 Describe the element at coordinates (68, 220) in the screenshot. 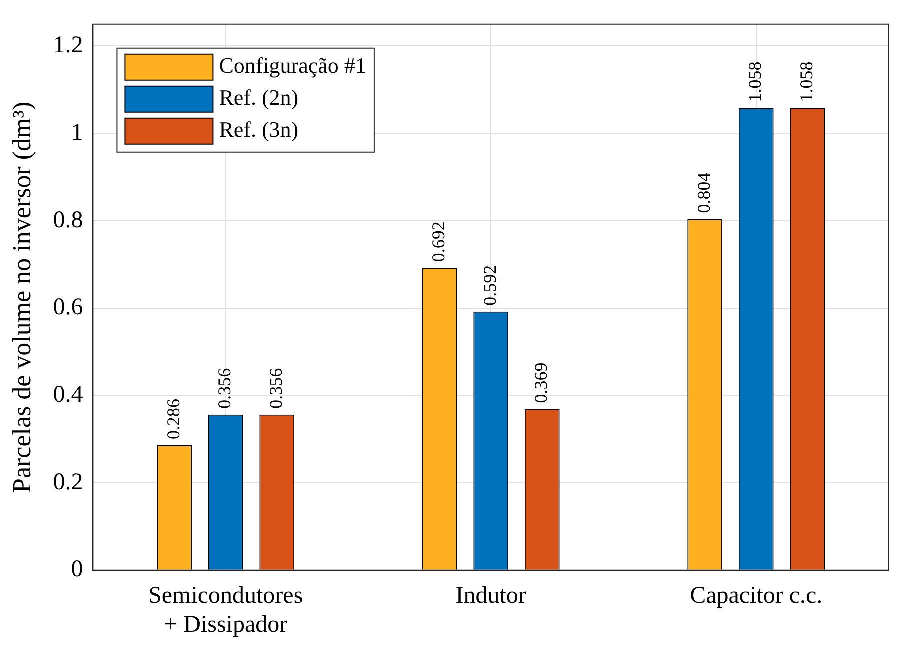

I see `y-tick-label: 0.8` at that location.